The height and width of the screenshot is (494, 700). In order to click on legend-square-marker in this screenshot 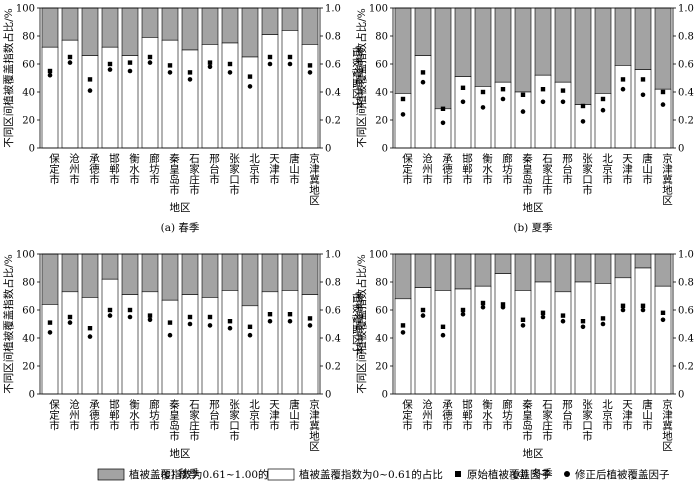, I will do `click(458, 474)`.